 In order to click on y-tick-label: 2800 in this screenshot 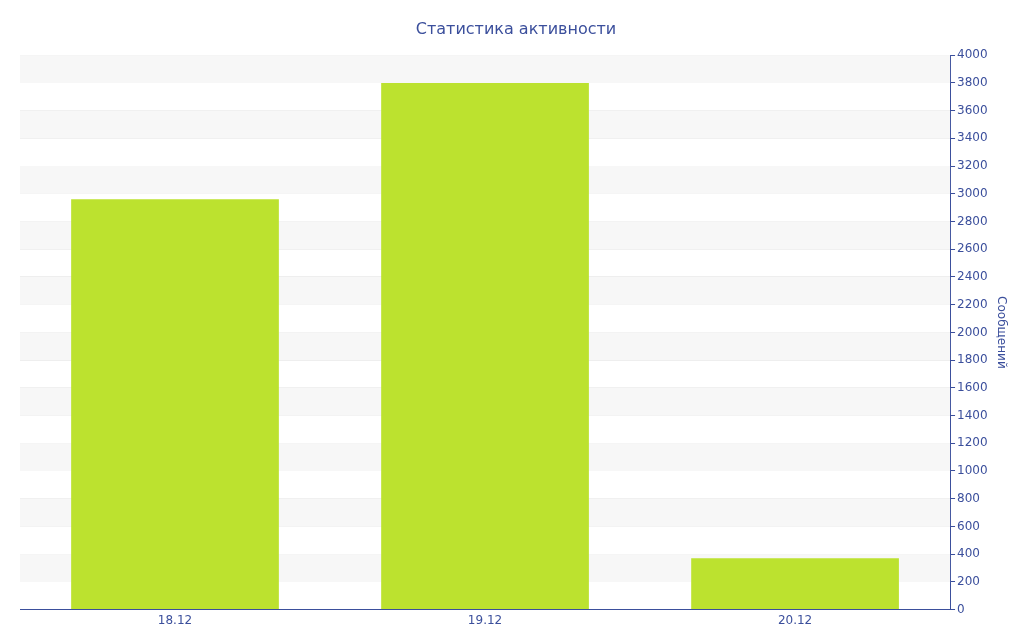, I will do `click(972, 220)`.